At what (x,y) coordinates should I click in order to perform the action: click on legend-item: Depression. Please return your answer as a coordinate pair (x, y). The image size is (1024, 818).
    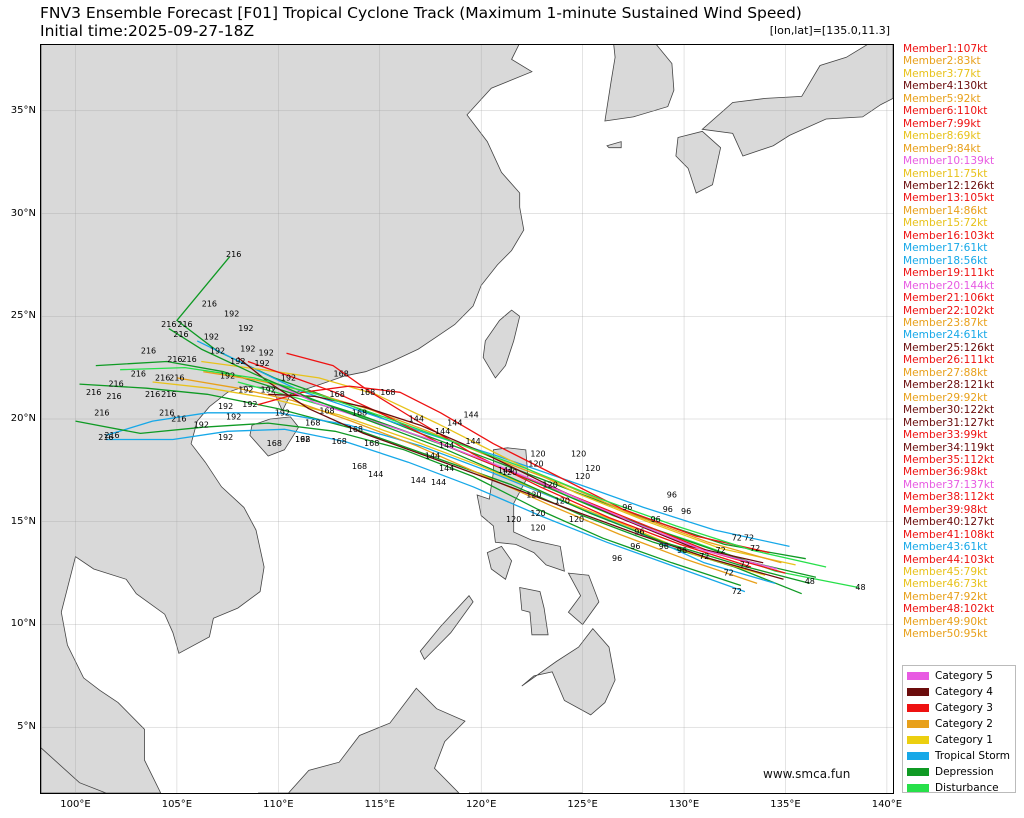
    Looking at the image, I should click on (961, 772).